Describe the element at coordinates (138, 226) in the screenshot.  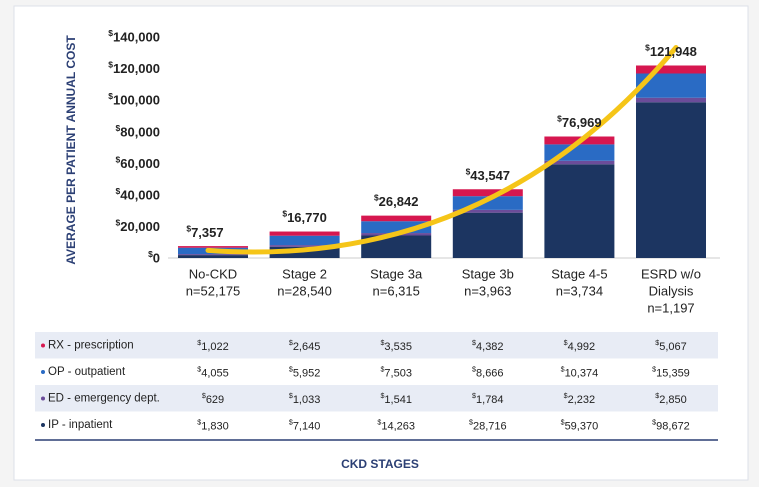
I see `y-tick-label: $20,000` at that location.